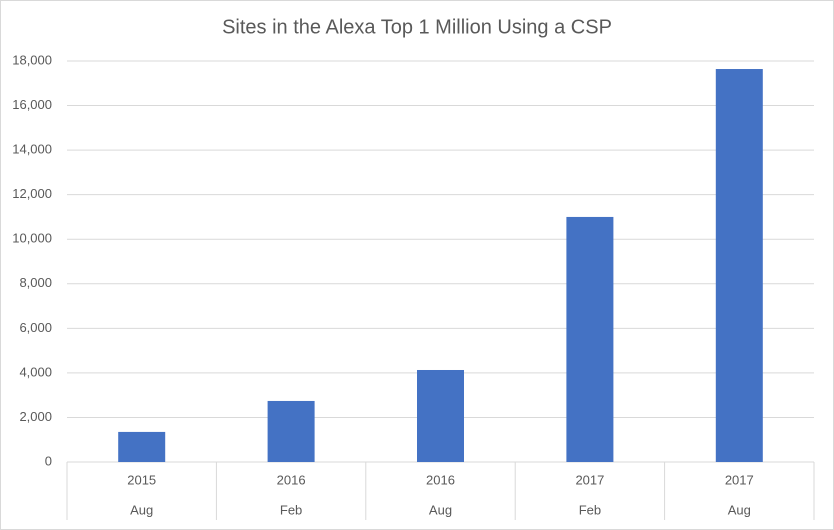 The height and width of the screenshot is (530, 834). Describe the element at coordinates (32, 104) in the screenshot. I see `y-tick-label: 16,000` at that location.